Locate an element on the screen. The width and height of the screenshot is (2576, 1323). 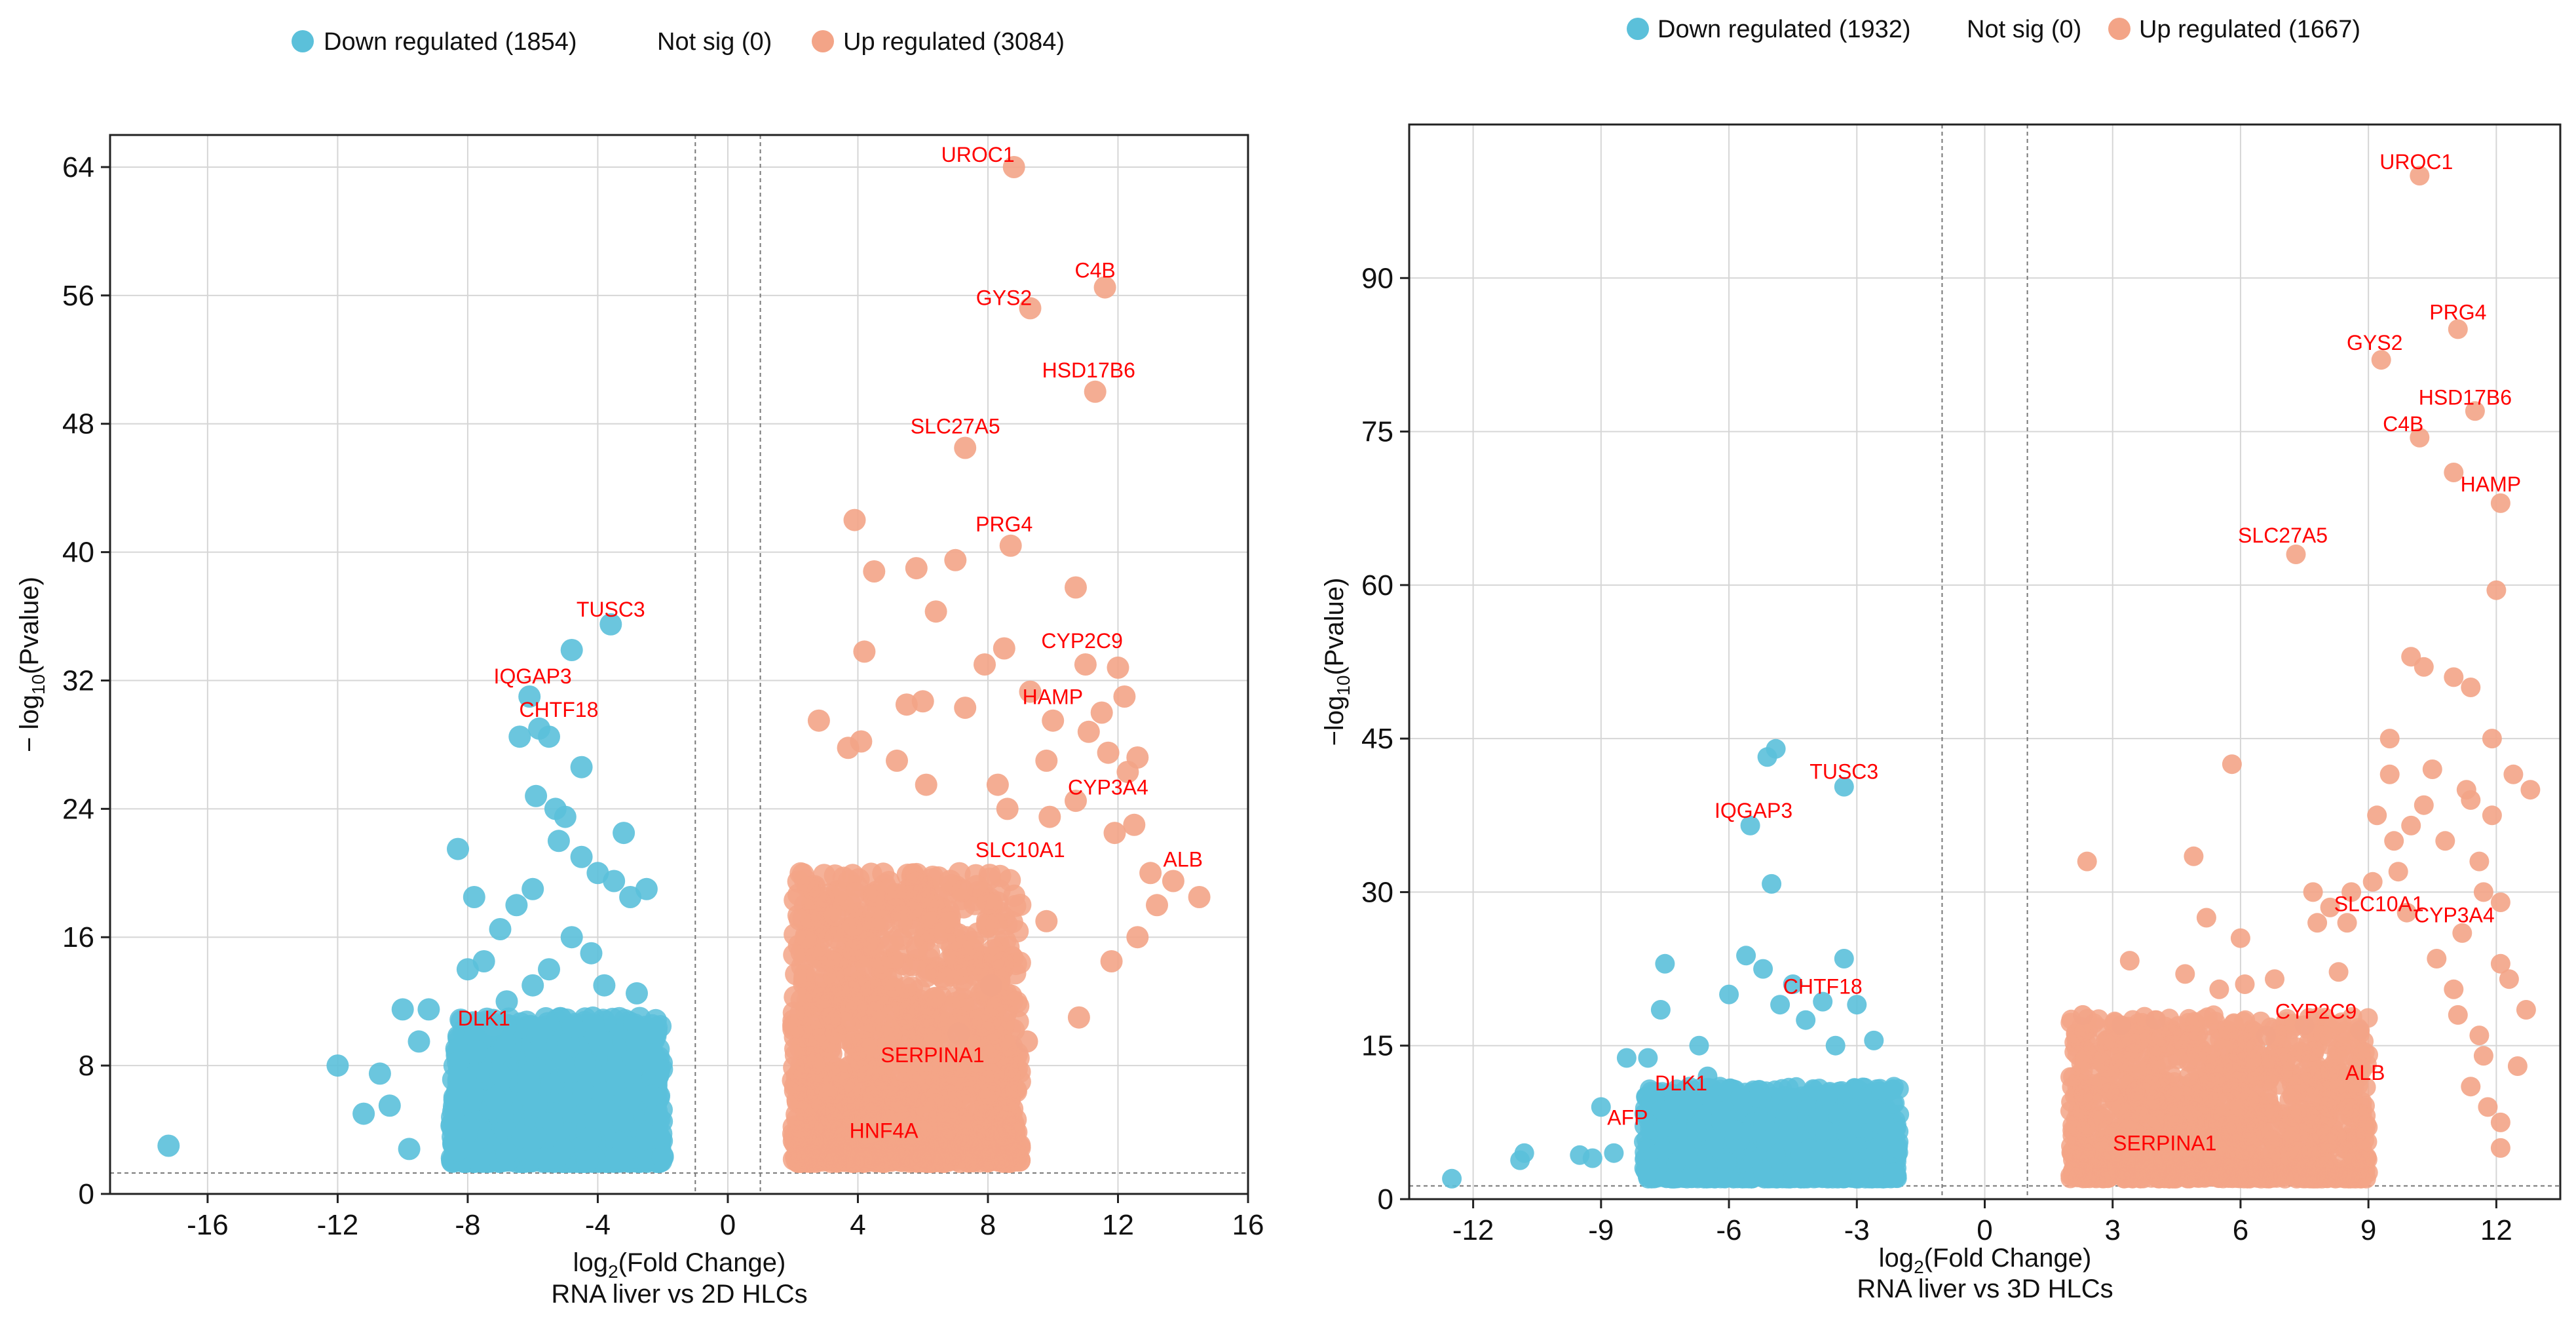
gene-label: ALB is located at coordinates (1183, 860).